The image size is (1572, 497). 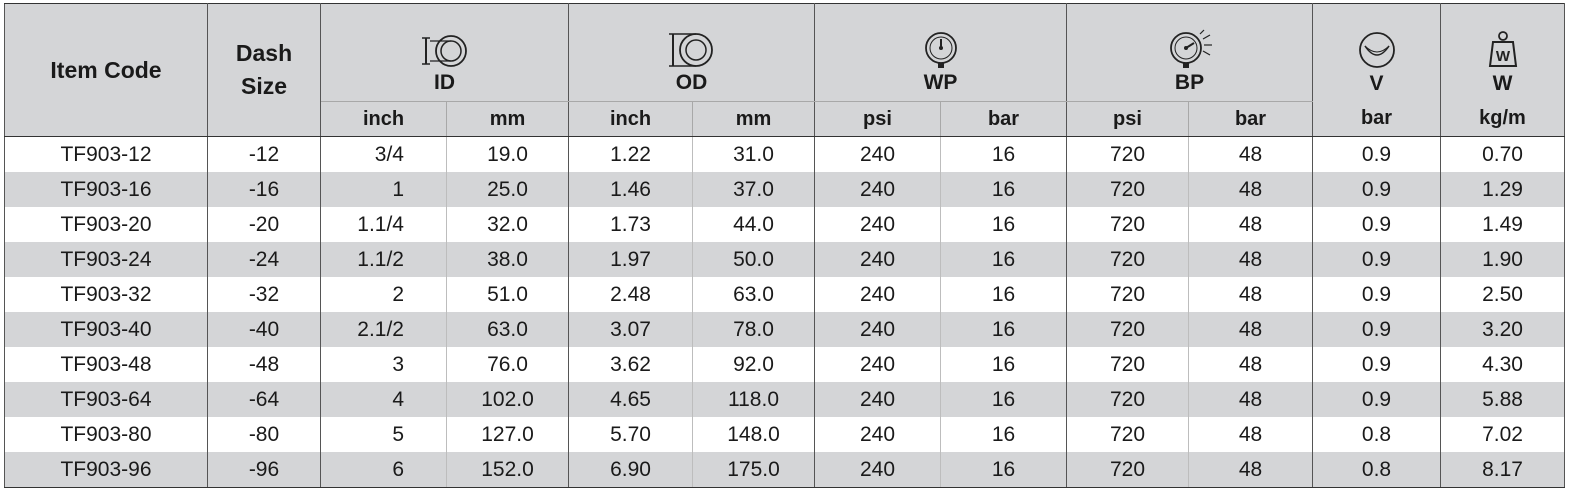 I want to click on cell-id-inch: 3/4, so click(x=383, y=154).